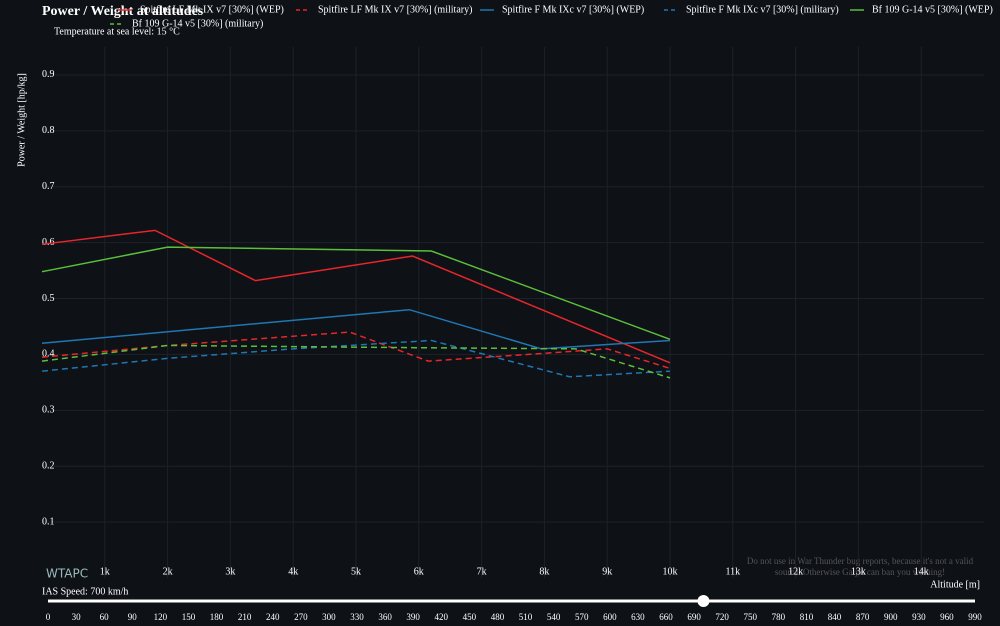  I want to click on y-axis-label: Power / Weight [hp/kg], so click(21, 120).